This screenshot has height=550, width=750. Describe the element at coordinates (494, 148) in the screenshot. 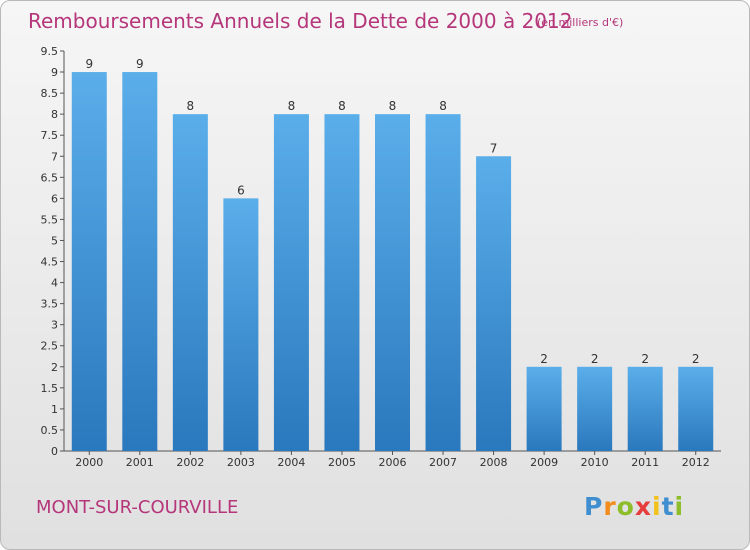

I see `bar-value-label: 7` at that location.